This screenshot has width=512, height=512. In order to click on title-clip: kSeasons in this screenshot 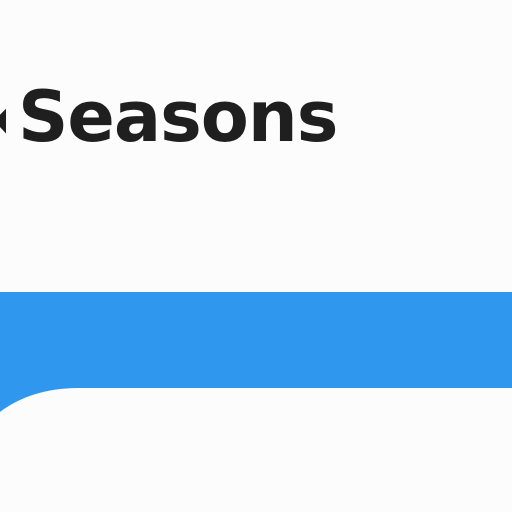, I will do `click(169, 117)`.